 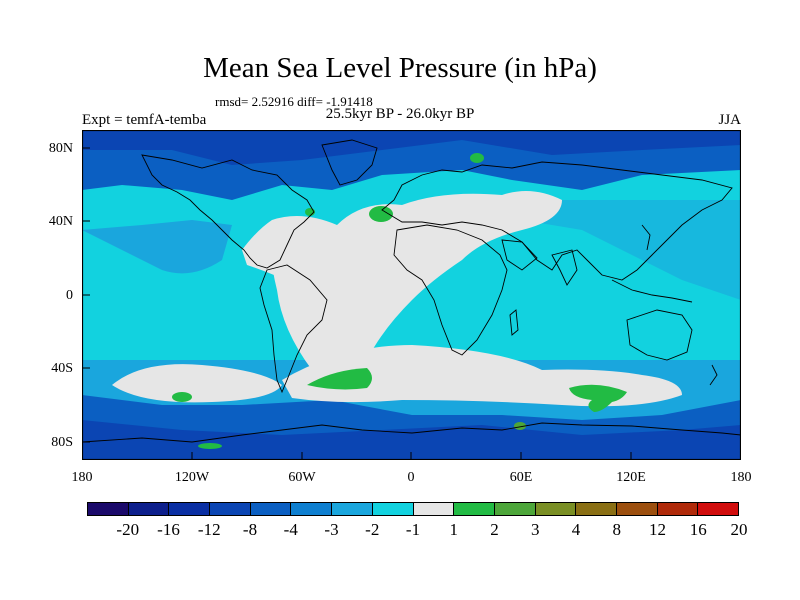 I want to click on season-label: JJA, so click(x=729, y=120).